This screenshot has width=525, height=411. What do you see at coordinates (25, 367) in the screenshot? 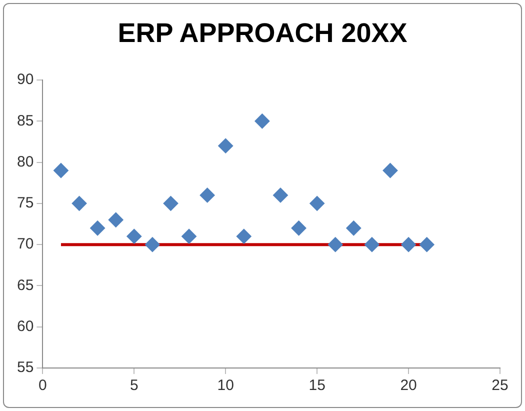
I see `y-tick-label: 55` at bounding box center [25, 367].